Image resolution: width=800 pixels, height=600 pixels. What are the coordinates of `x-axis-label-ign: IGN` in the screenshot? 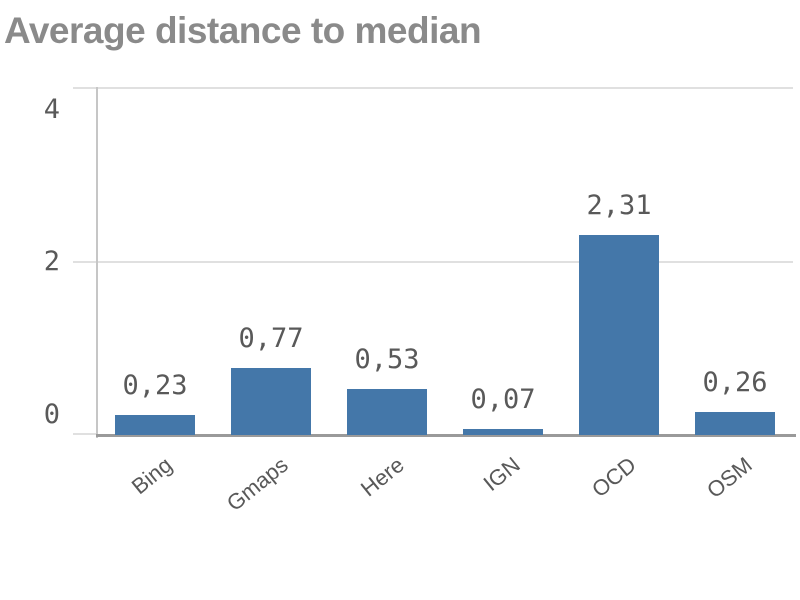 It's located at (501, 474).